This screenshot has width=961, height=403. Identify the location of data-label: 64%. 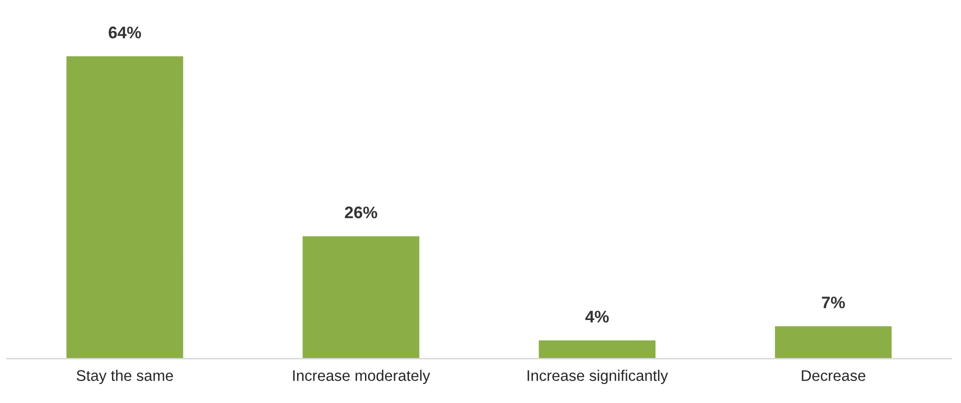
(125, 32).